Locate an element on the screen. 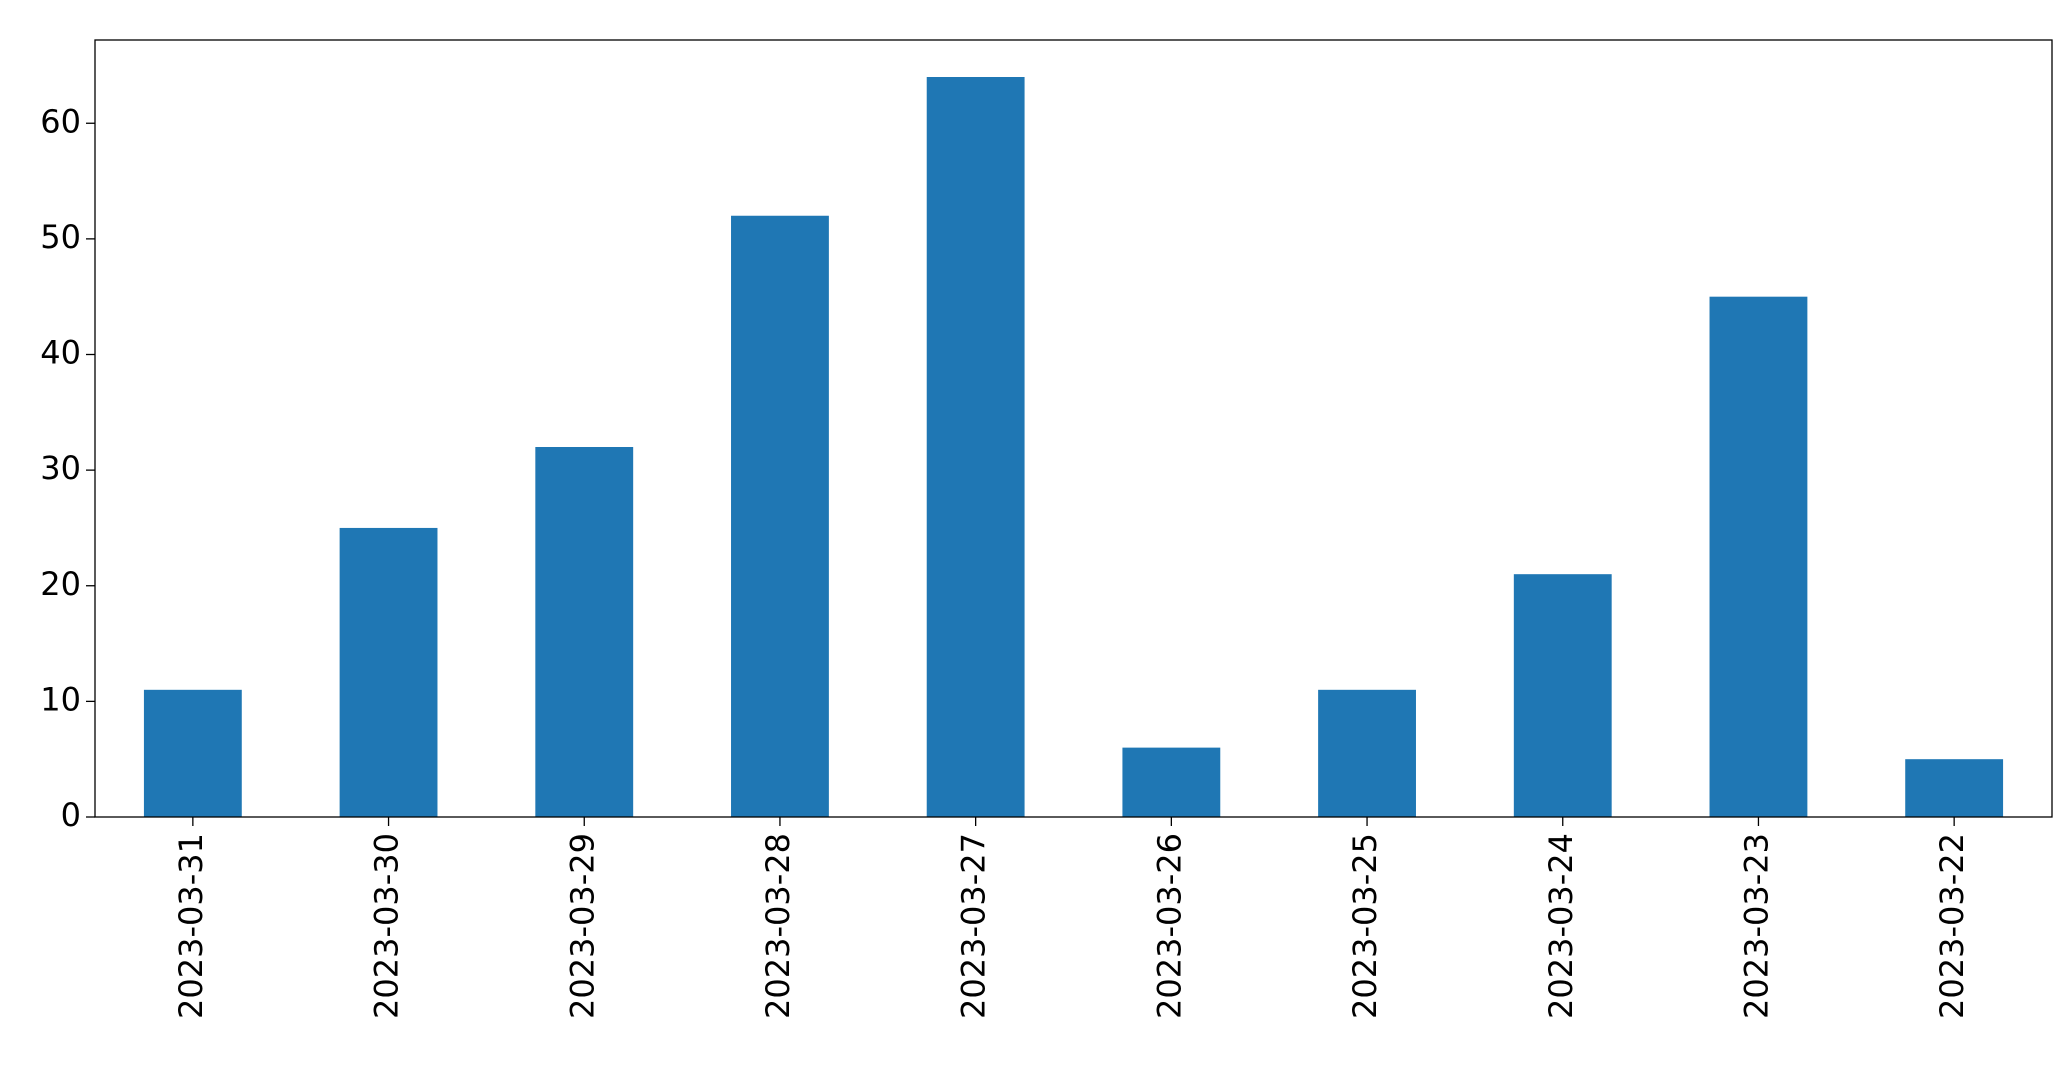  x-tick-label: 2023-03-29 is located at coordinates (582, 926).